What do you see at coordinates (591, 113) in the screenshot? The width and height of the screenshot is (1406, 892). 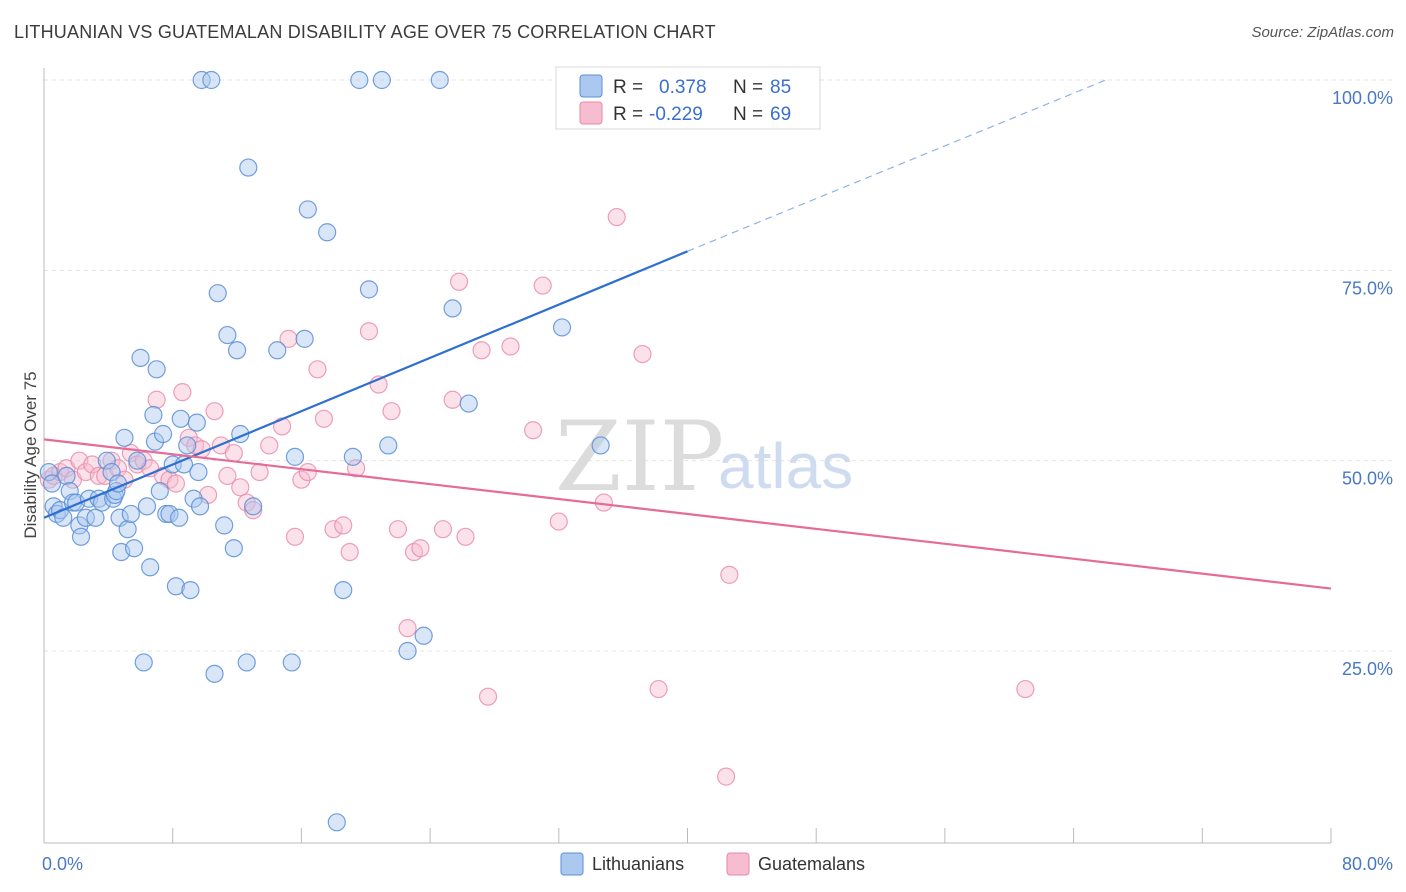 I see `legend-swatch-guatemalans` at bounding box center [591, 113].